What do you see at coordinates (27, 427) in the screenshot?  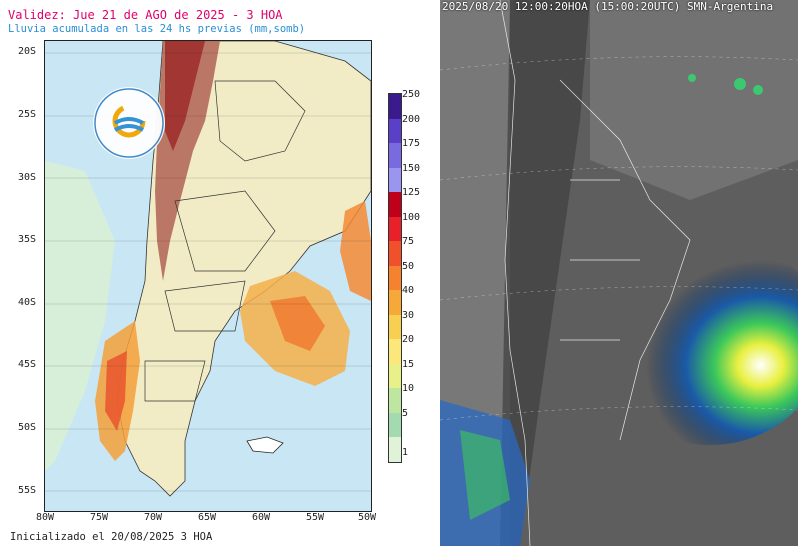 I see `lat-label-50s: 50S` at bounding box center [27, 427].